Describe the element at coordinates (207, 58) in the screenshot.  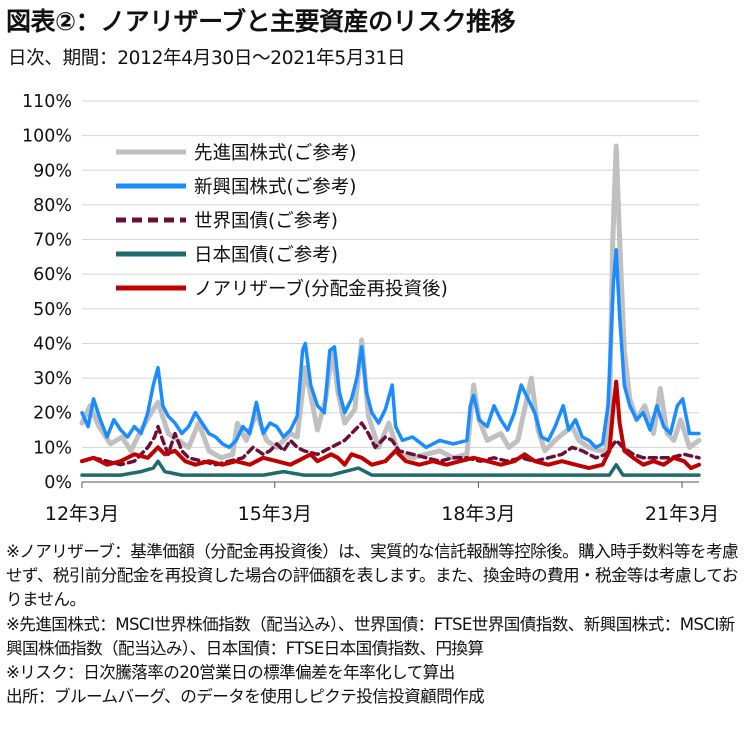
I see `chart-subtitle: 日次、期間：2012年4月30日～2021年5月31日` at that location.